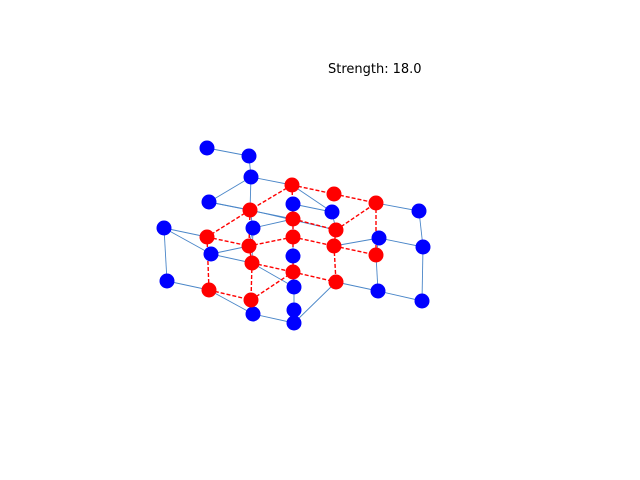 The height and width of the screenshot is (480, 640). I want to click on strength-readout: Strength: 18.0, so click(375, 69).